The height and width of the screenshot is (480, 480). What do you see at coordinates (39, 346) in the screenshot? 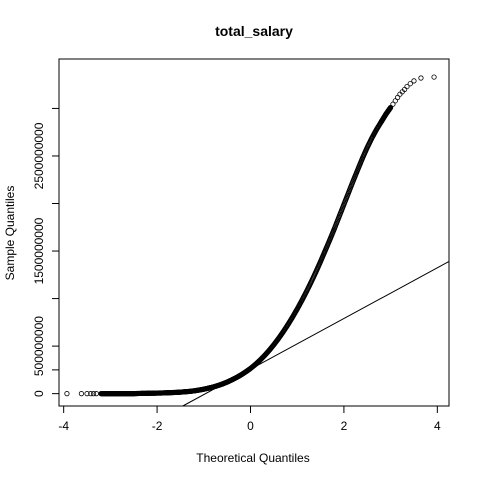
I see `y-tick-label: 500000000` at bounding box center [39, 346].